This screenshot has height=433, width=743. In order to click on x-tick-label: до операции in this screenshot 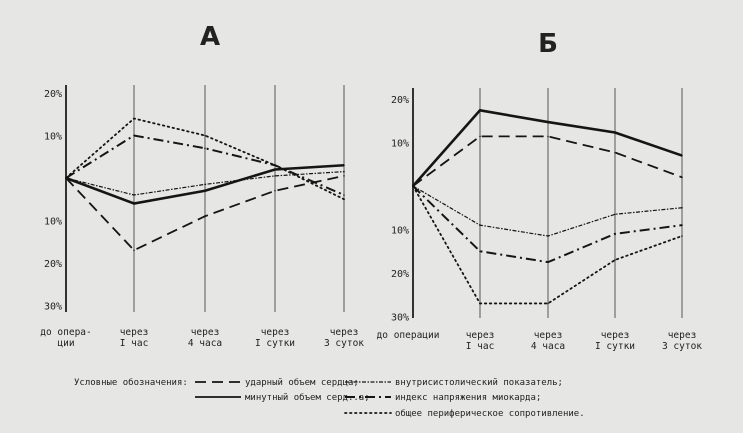, I will do `click(408, 335)`.